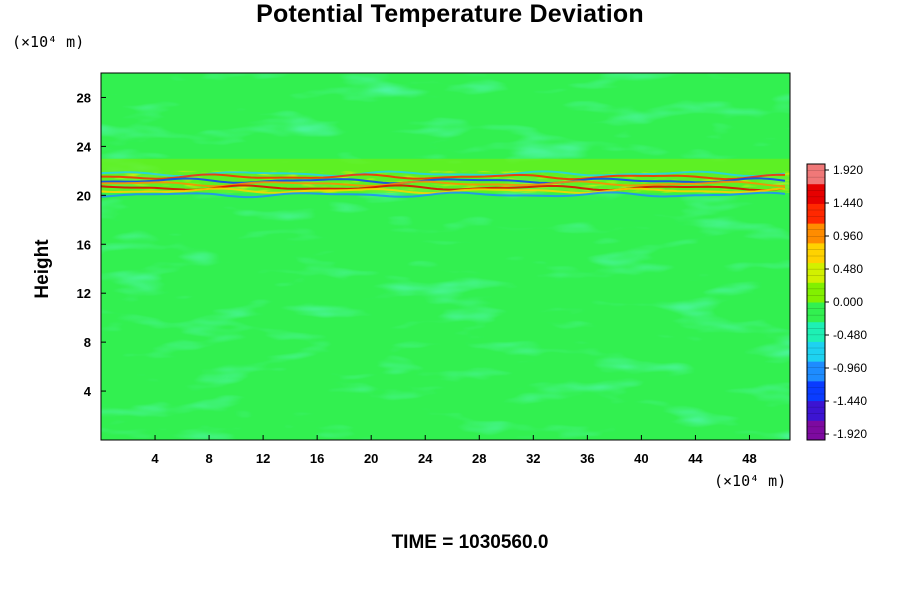 Image resolution: width=900 pixels, height=600 pixels. Describe the element at coordinates (84, 97) in the screenshot. I see `y-tick-label: 28` at that location.